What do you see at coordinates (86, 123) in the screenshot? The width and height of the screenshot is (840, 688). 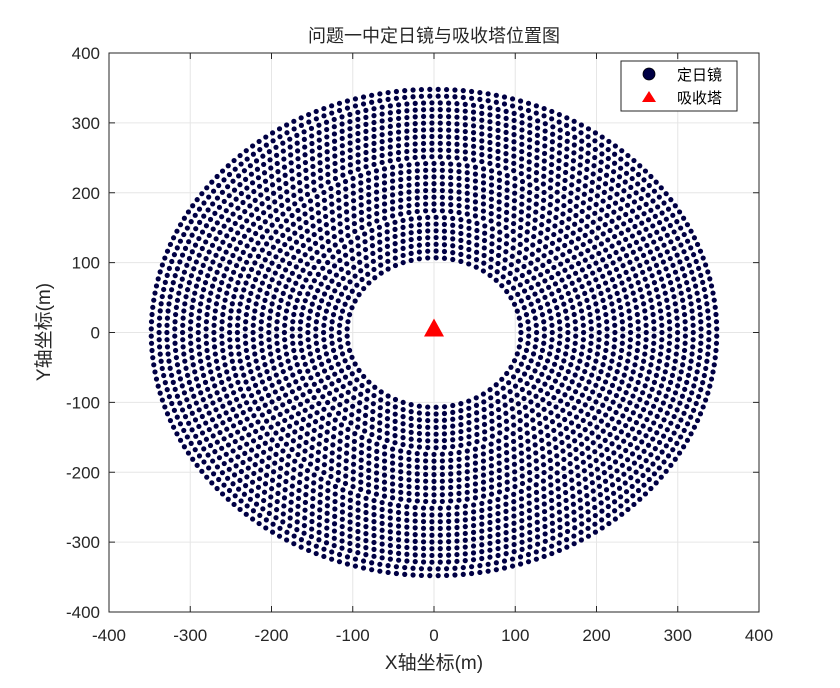 I see `y-tick-label: 300` at bounding box center [86, 123].